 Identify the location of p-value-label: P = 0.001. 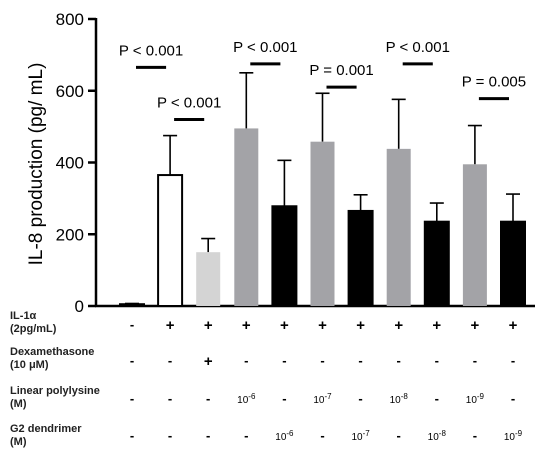
(341, 70).